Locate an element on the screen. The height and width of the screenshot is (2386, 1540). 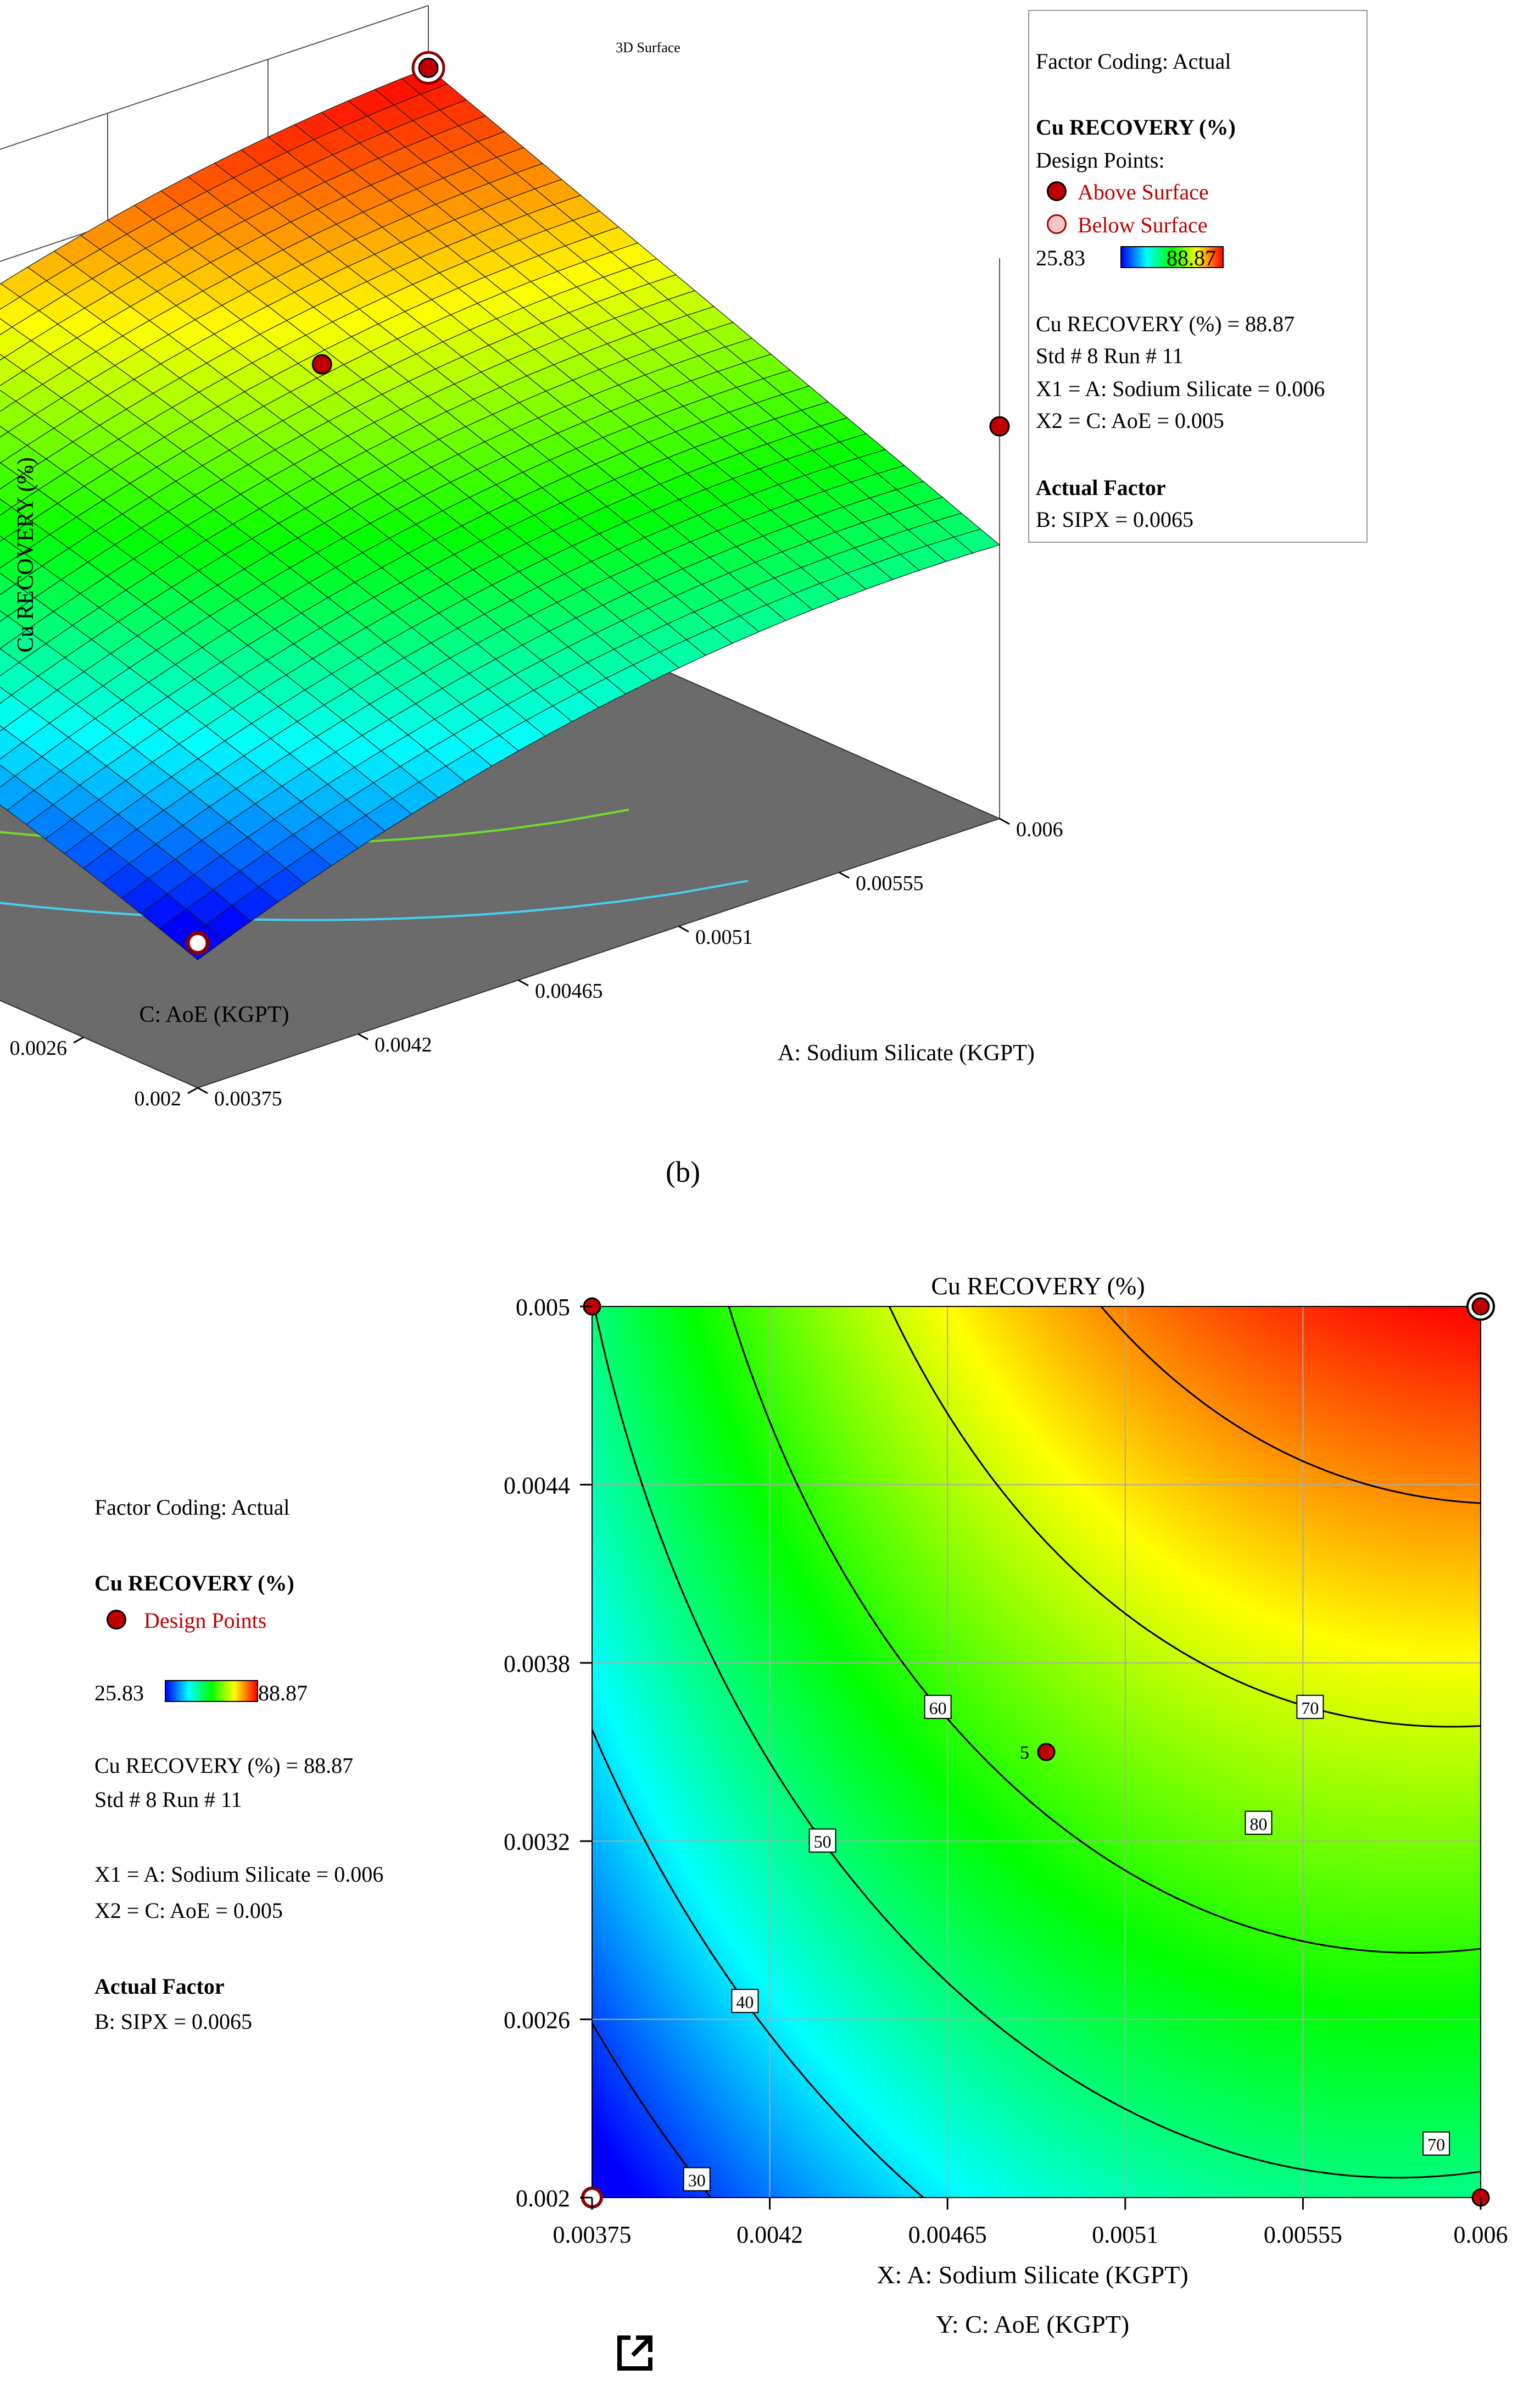
surface-legend-x2: X2 = C: AoE = 0.005 is located at coordinates (1130, 420).